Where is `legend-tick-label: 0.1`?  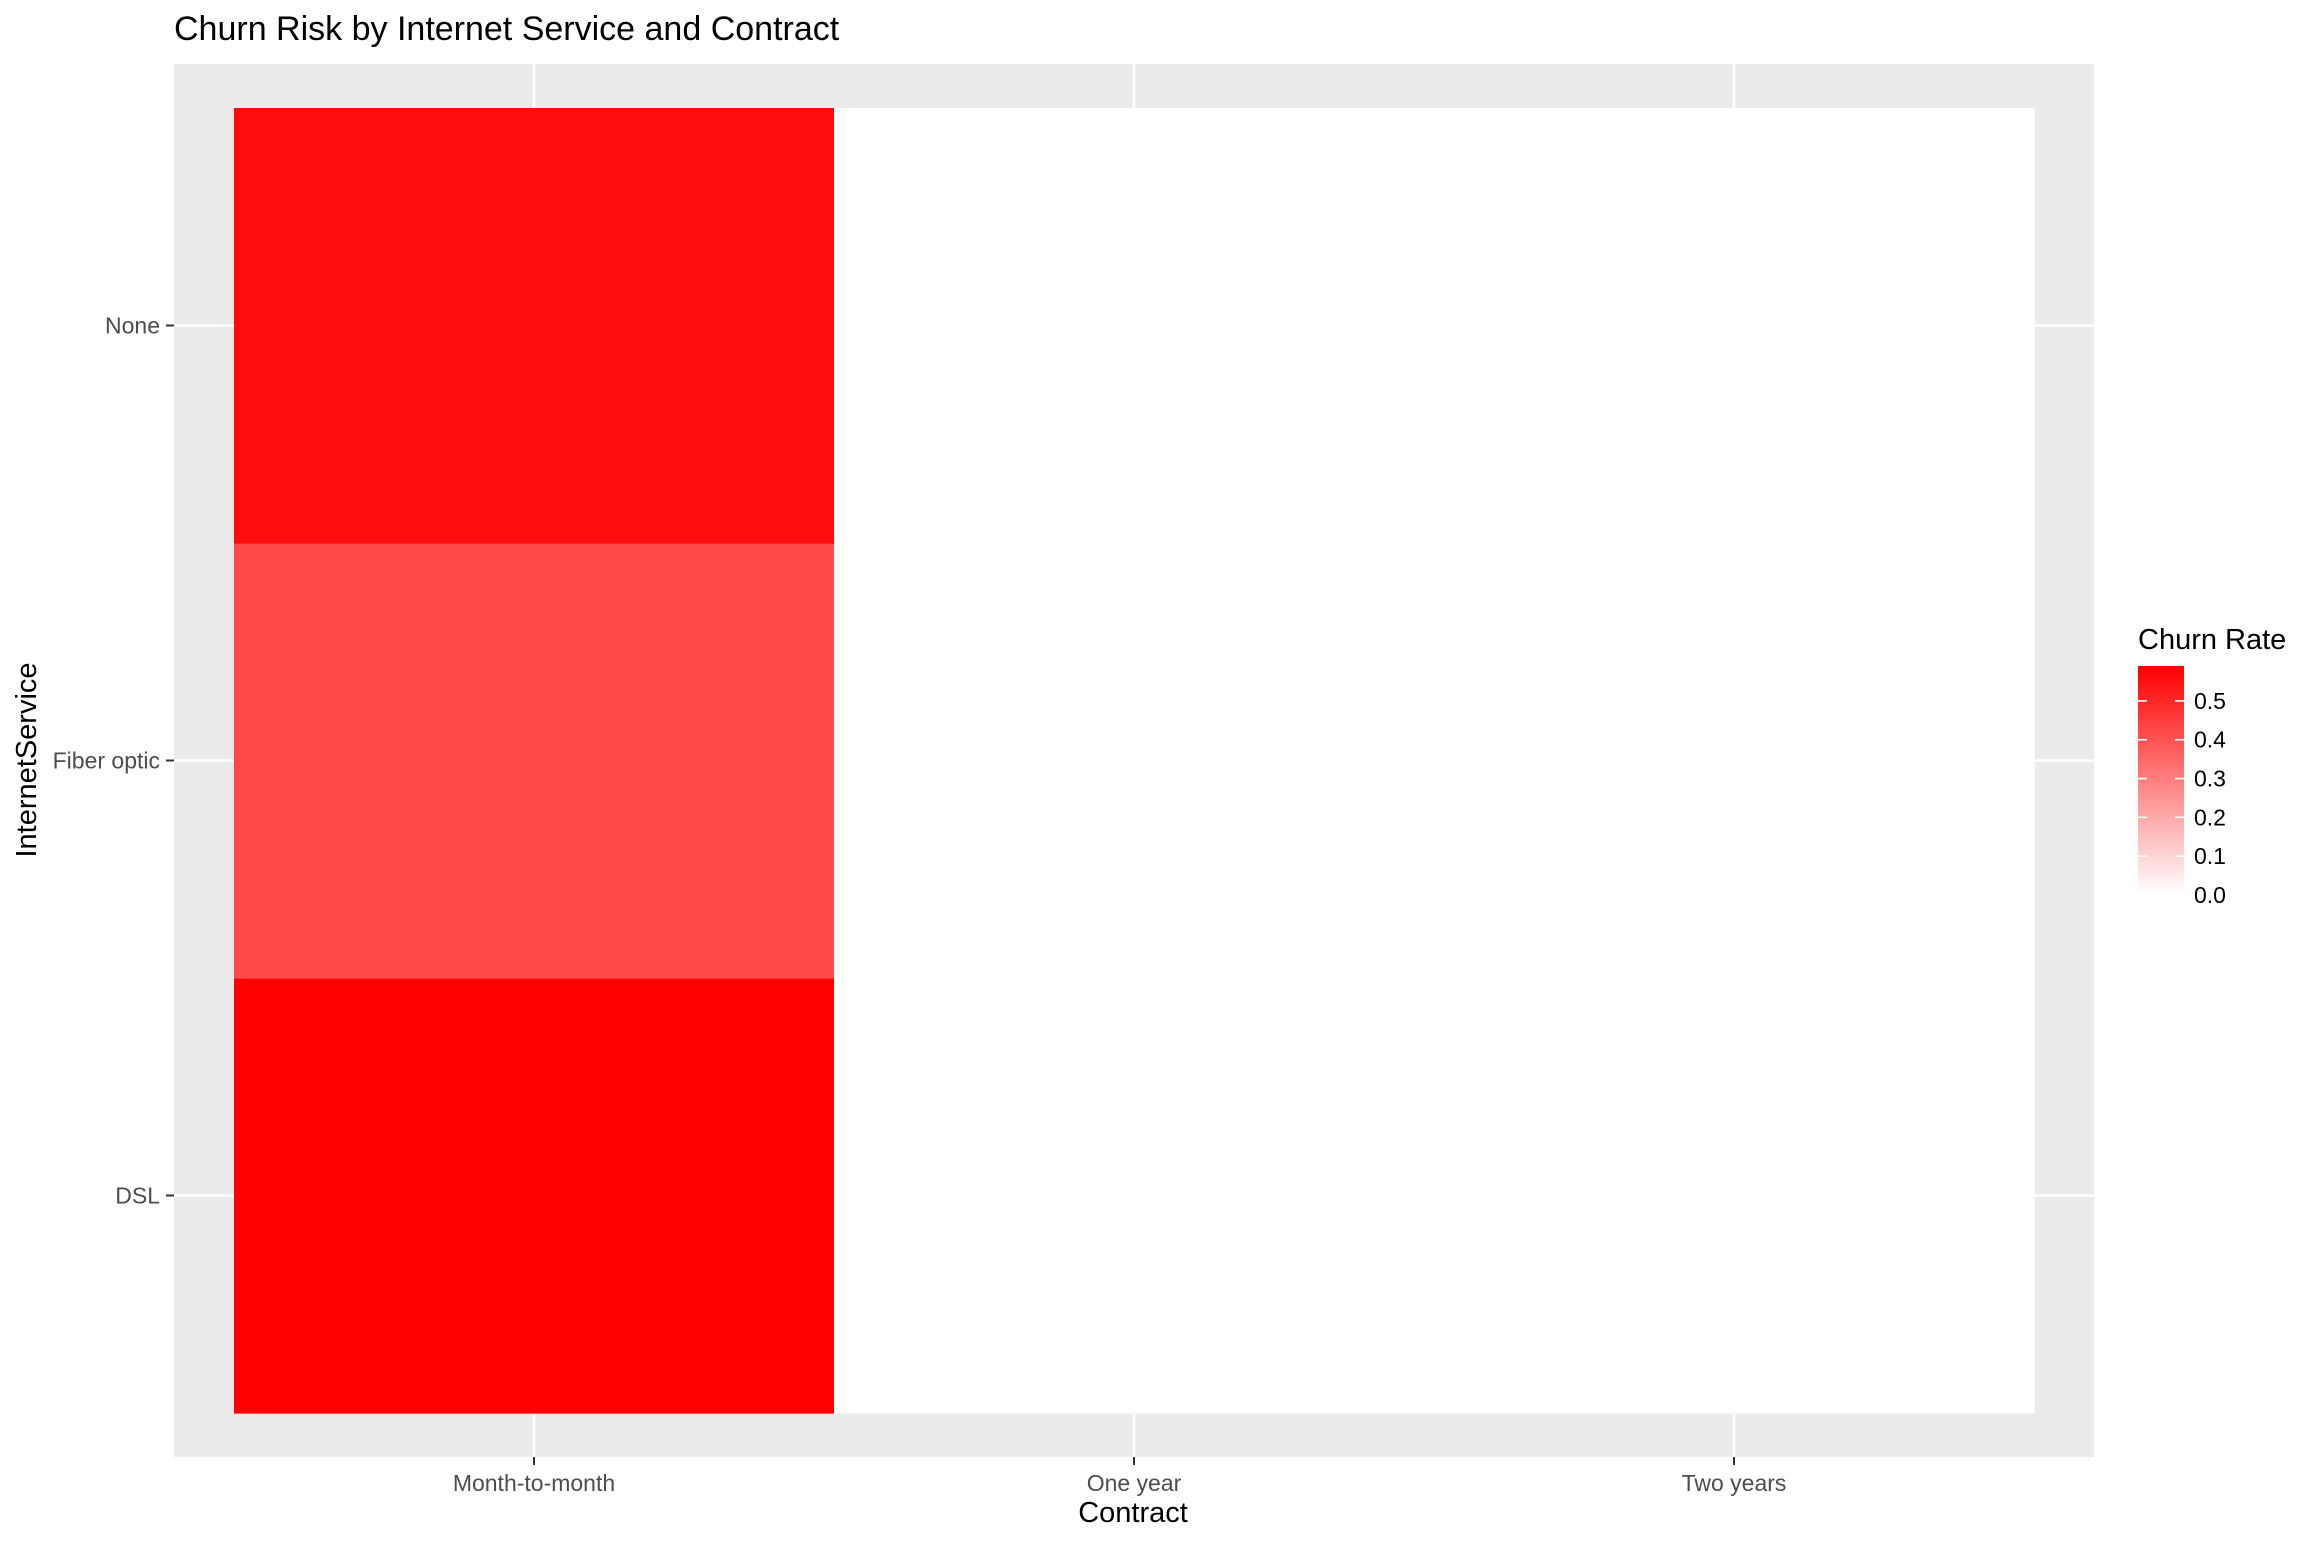 legend-tick-label: 0.1 is located at coordinates (2210, 856).